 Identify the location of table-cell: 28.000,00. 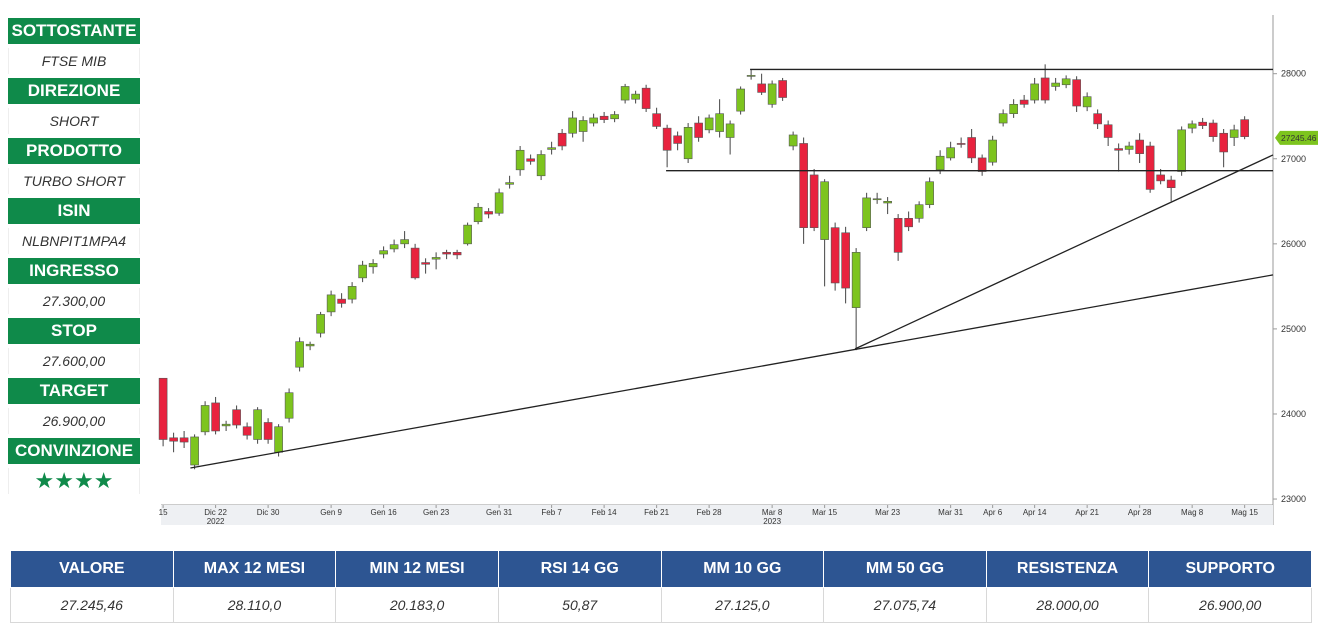
(1067, 605).